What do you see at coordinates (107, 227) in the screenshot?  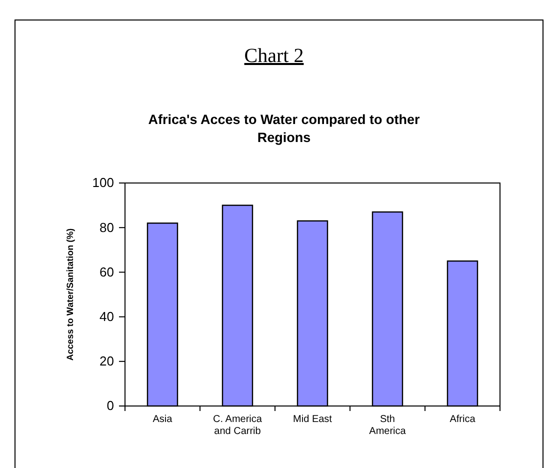 I see `y-tick-label: 80` at bounding box center [107, 227].